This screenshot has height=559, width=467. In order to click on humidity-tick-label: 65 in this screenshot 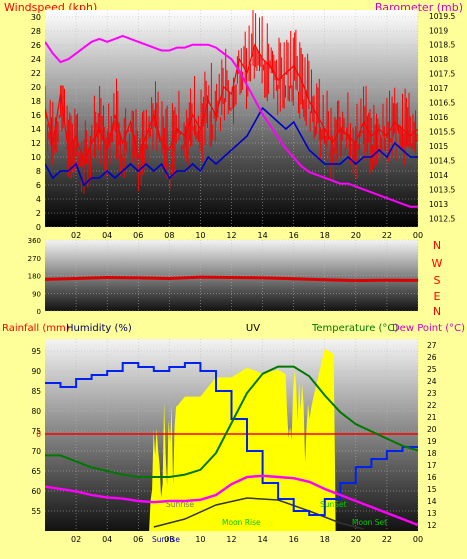, I will do `click(36, 471)`.